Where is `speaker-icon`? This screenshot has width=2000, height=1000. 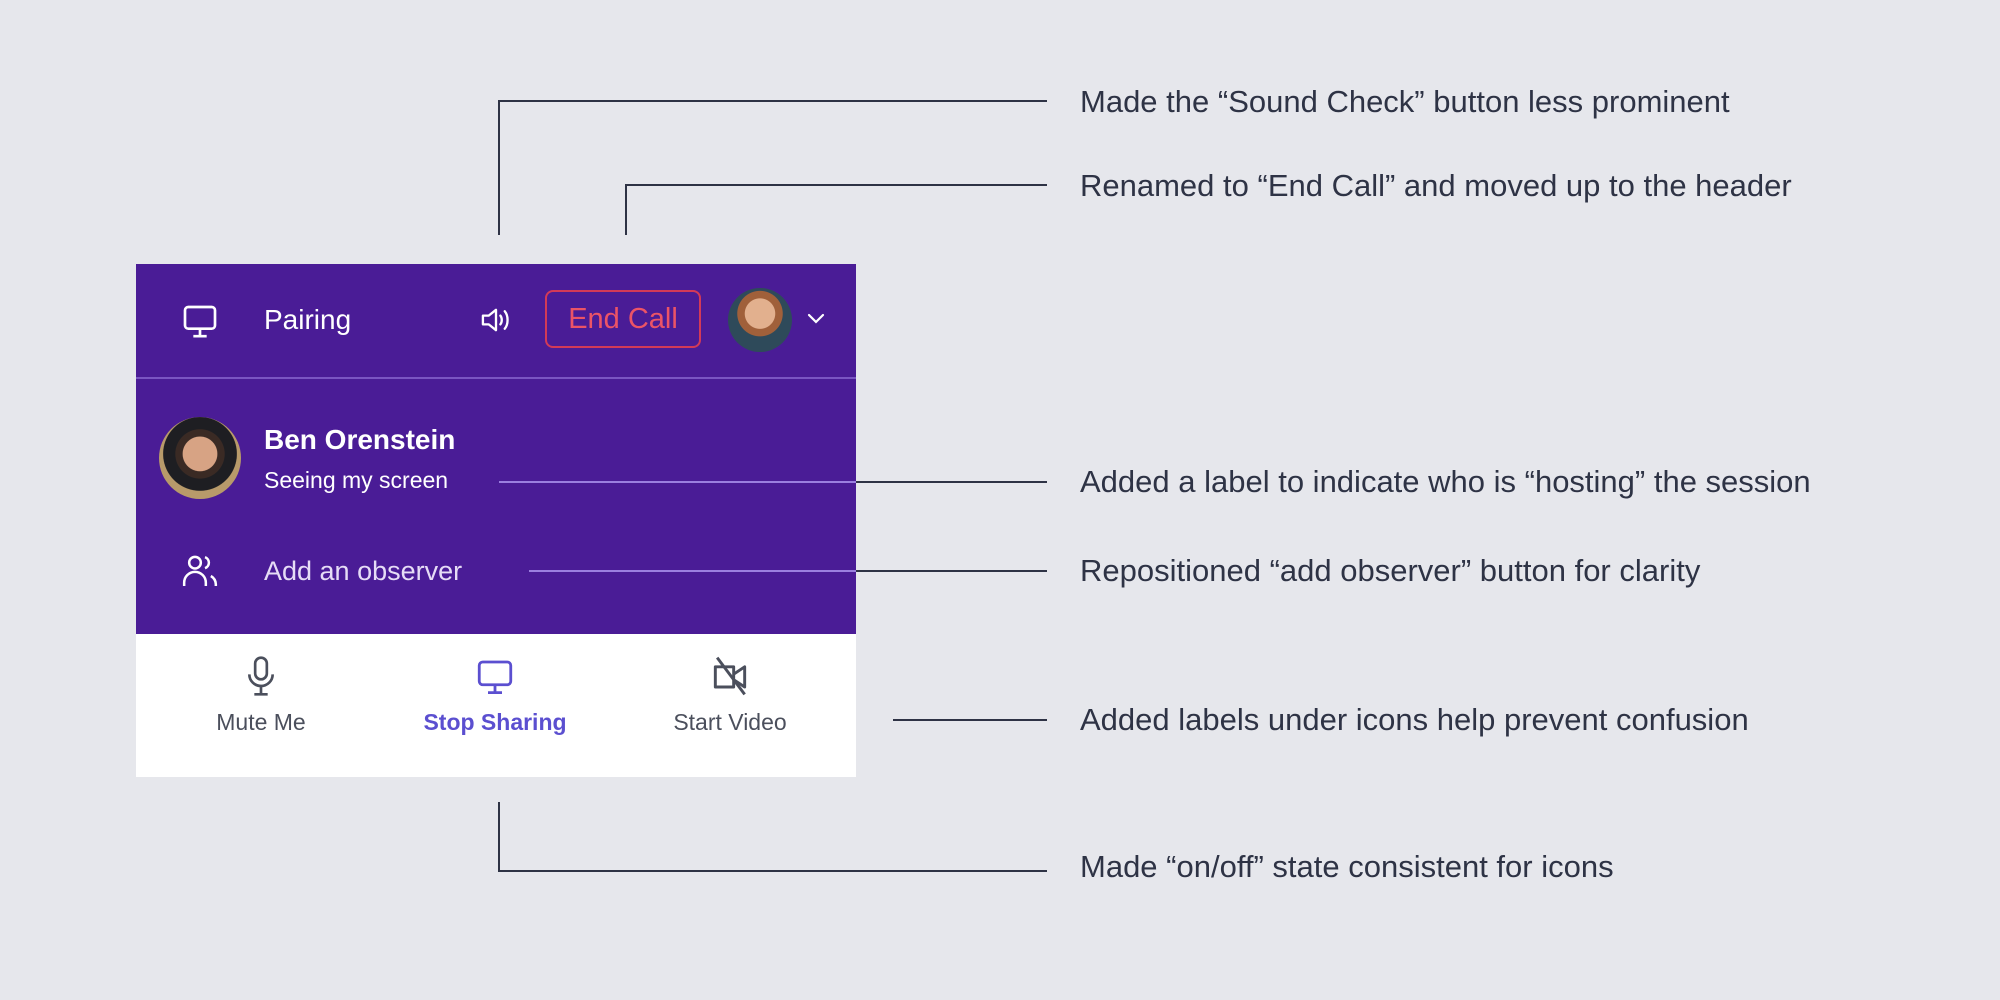
speaker-icon is located at coordinates (496, 320).